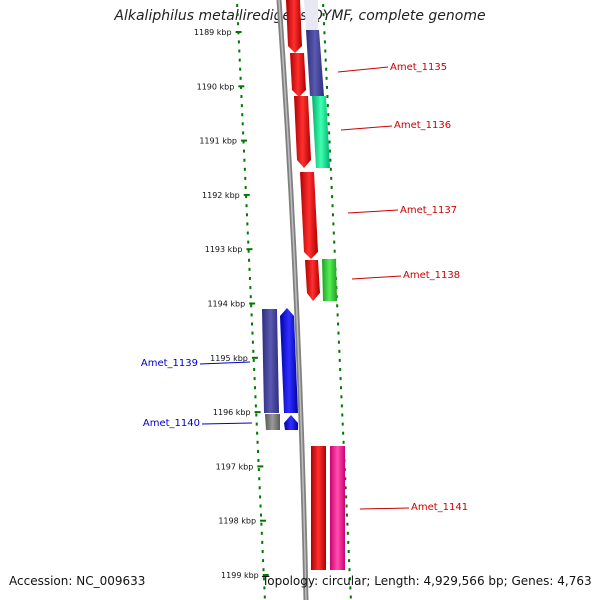 The image size is (600, 600). What do you see at coordinates (439, 507) in the screenshot?
I see `gene-label-amet-1141: Amet_1141` at bounding box center [439, 507].